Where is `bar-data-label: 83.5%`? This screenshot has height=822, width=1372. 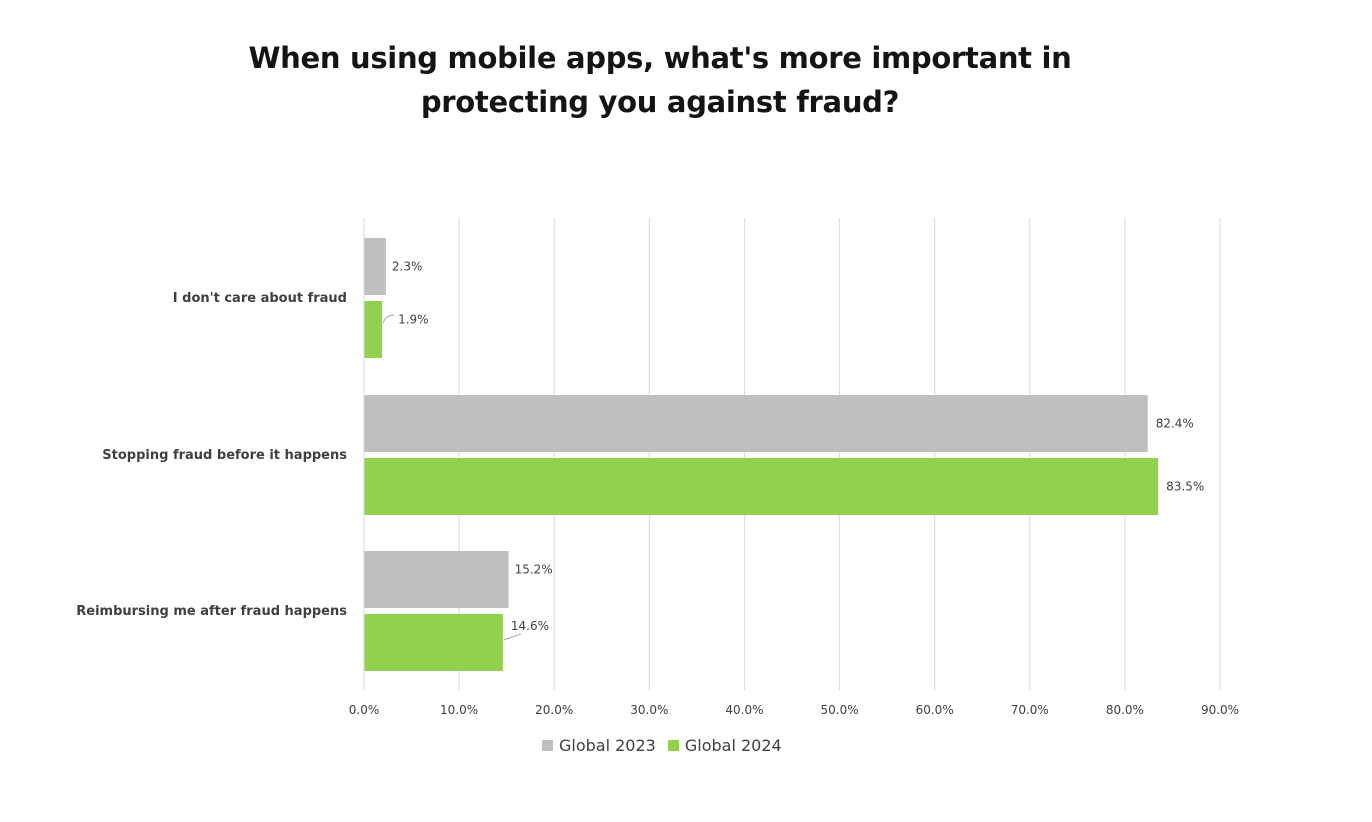 bar-data-label: 83.5% is located at coordinates (1185, 487).